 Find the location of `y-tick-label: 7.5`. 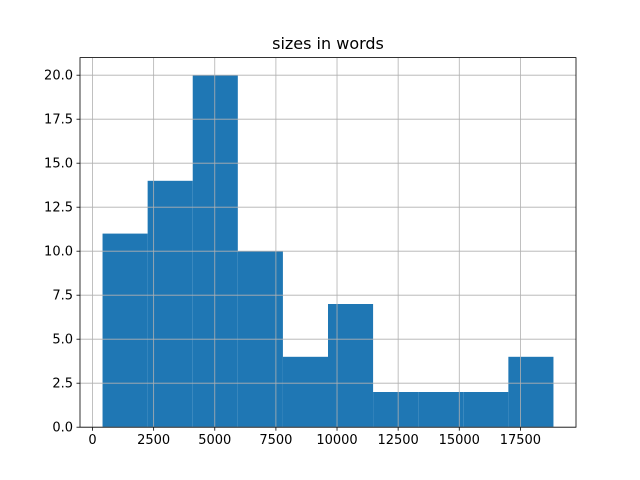

y-tick-label: 7.5 is located at coordinates (62, 296).